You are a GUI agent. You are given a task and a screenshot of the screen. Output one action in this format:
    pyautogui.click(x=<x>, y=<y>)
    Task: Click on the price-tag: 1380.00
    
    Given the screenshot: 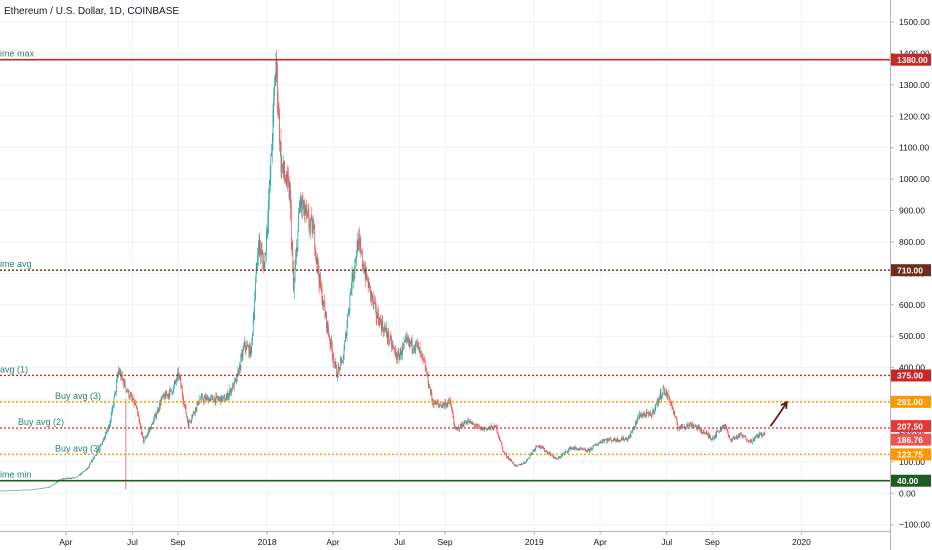 What is the action you would take?
    pyautogui.click(x=911, y=59)
    